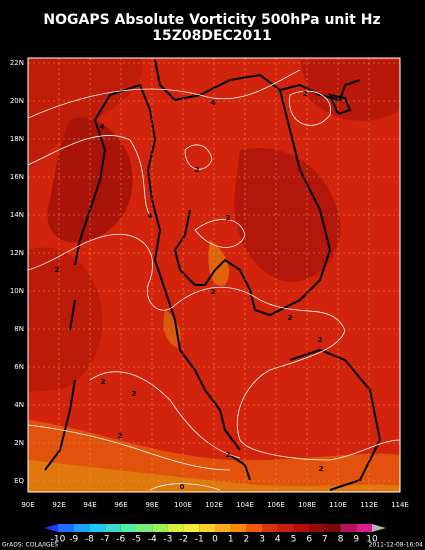 The width and height of the screenshot is (425, 550). I want to click on colorbar-label: -2, so click(183, 540).